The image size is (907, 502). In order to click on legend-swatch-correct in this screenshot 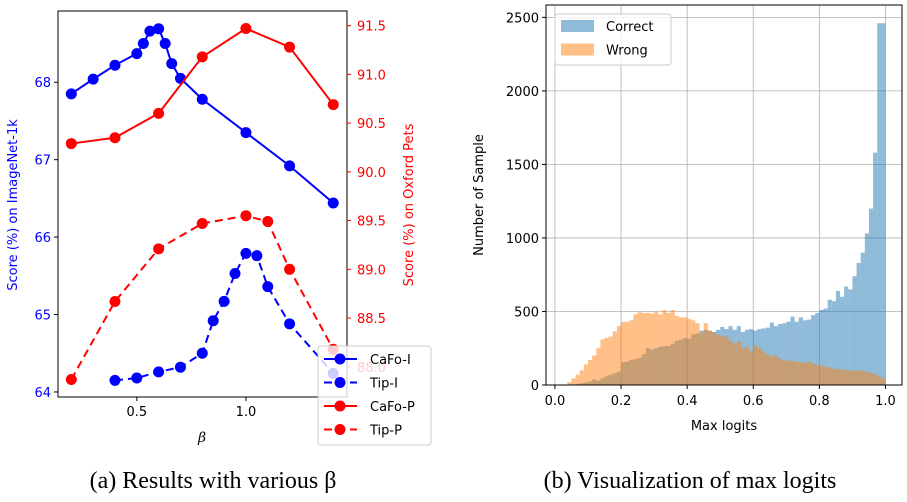, I will do `click(577, 26)`.